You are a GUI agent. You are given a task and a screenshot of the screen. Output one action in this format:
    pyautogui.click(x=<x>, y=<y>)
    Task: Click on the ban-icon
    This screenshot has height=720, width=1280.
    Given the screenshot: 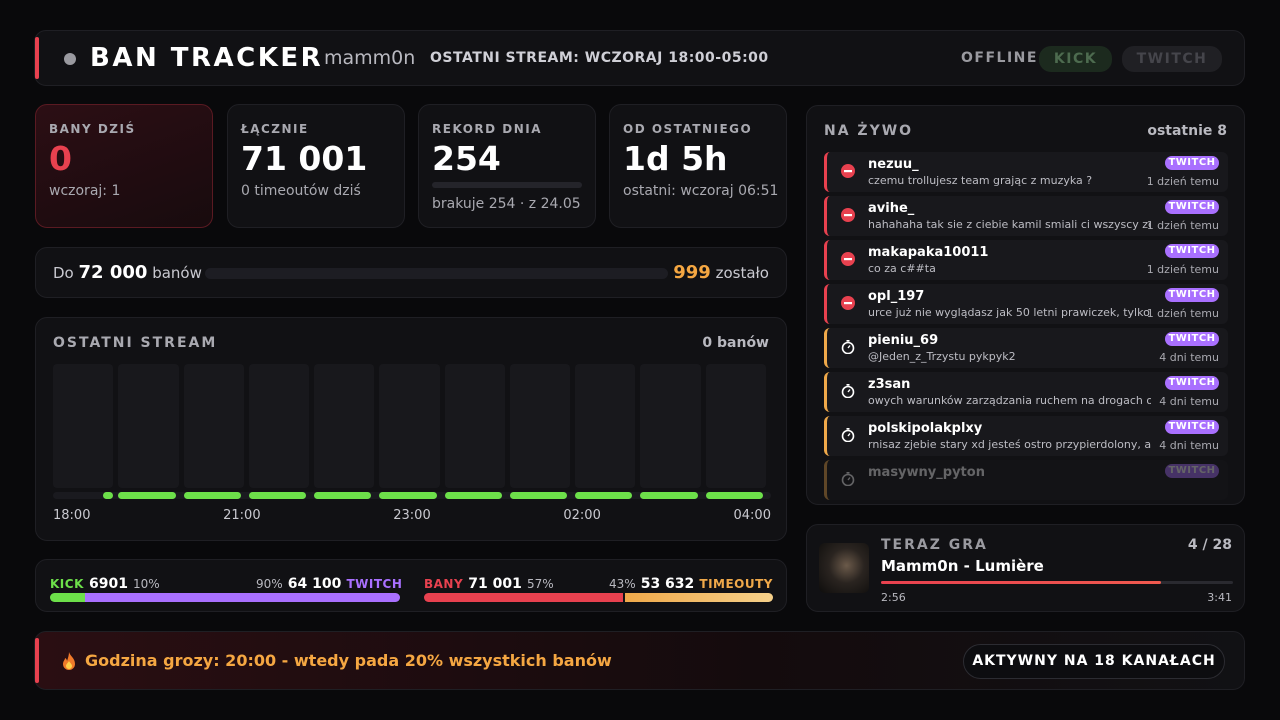 What is the action you would take?
    pyautogui.click(x=848, y=215)
    